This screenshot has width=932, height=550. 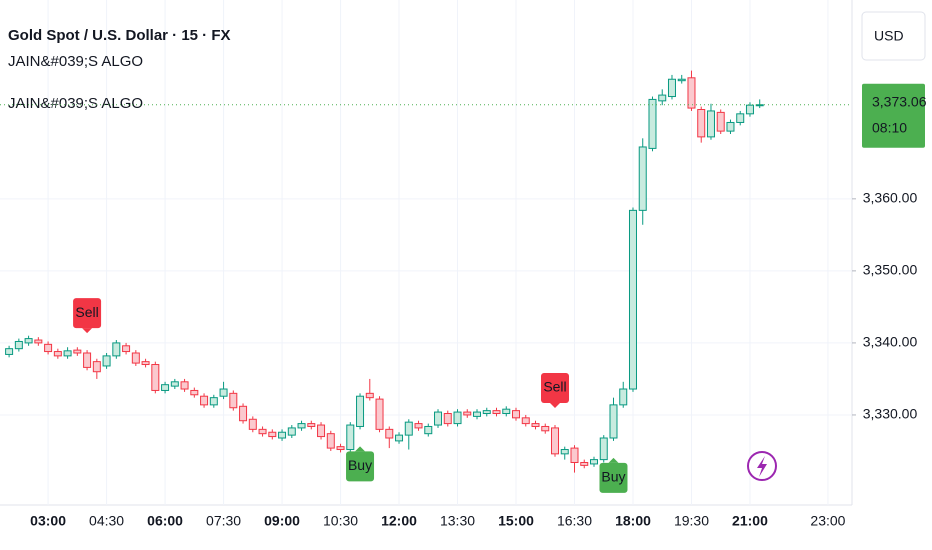 What do you see at coordinates (574, 521) in the screenshot?
I see `x-tick-label: 16:30` at bounding box center [574, 521].